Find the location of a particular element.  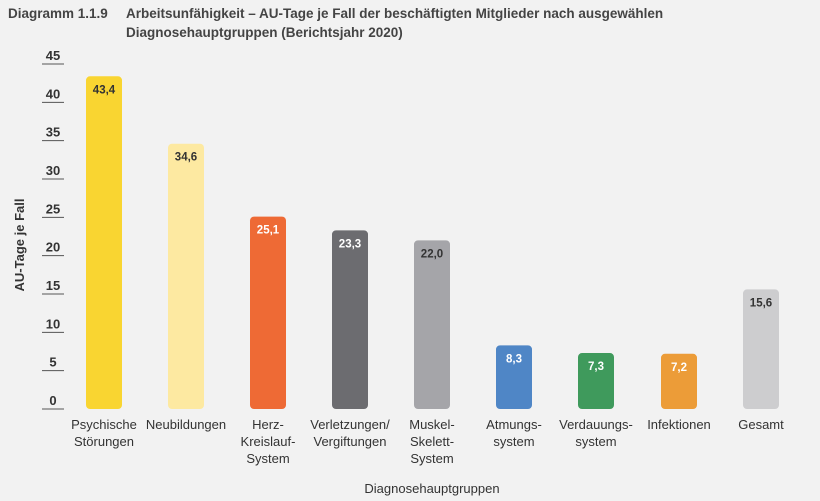

x-axis-label: Diagnosehauptgruppen is located at coordinates (431, 488).